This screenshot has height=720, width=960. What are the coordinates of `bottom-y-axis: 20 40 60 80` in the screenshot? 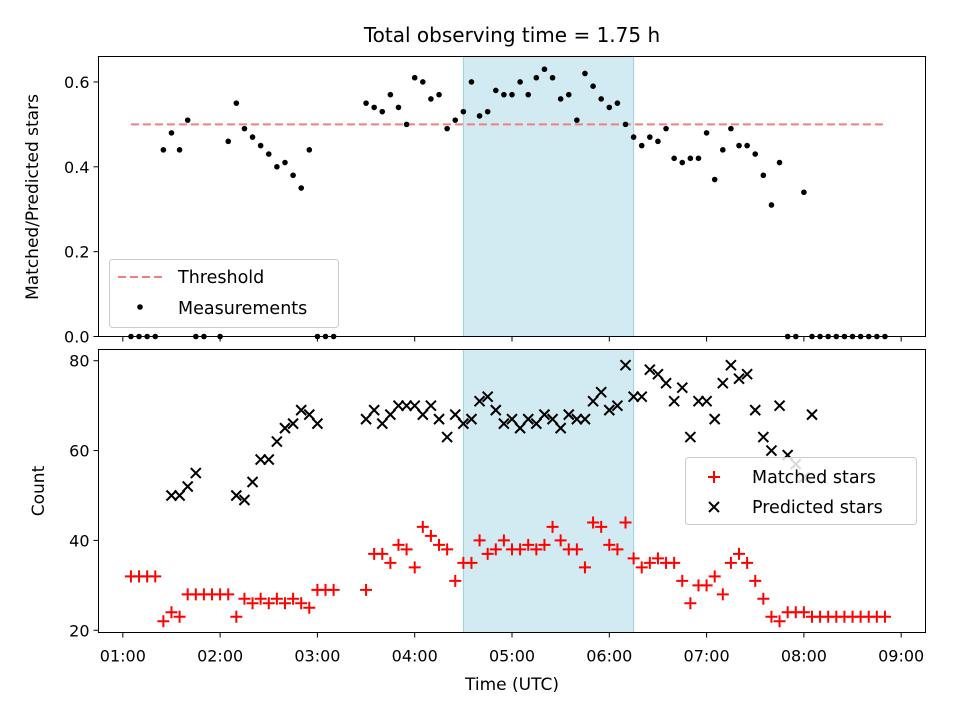 It's located at (84, 496).